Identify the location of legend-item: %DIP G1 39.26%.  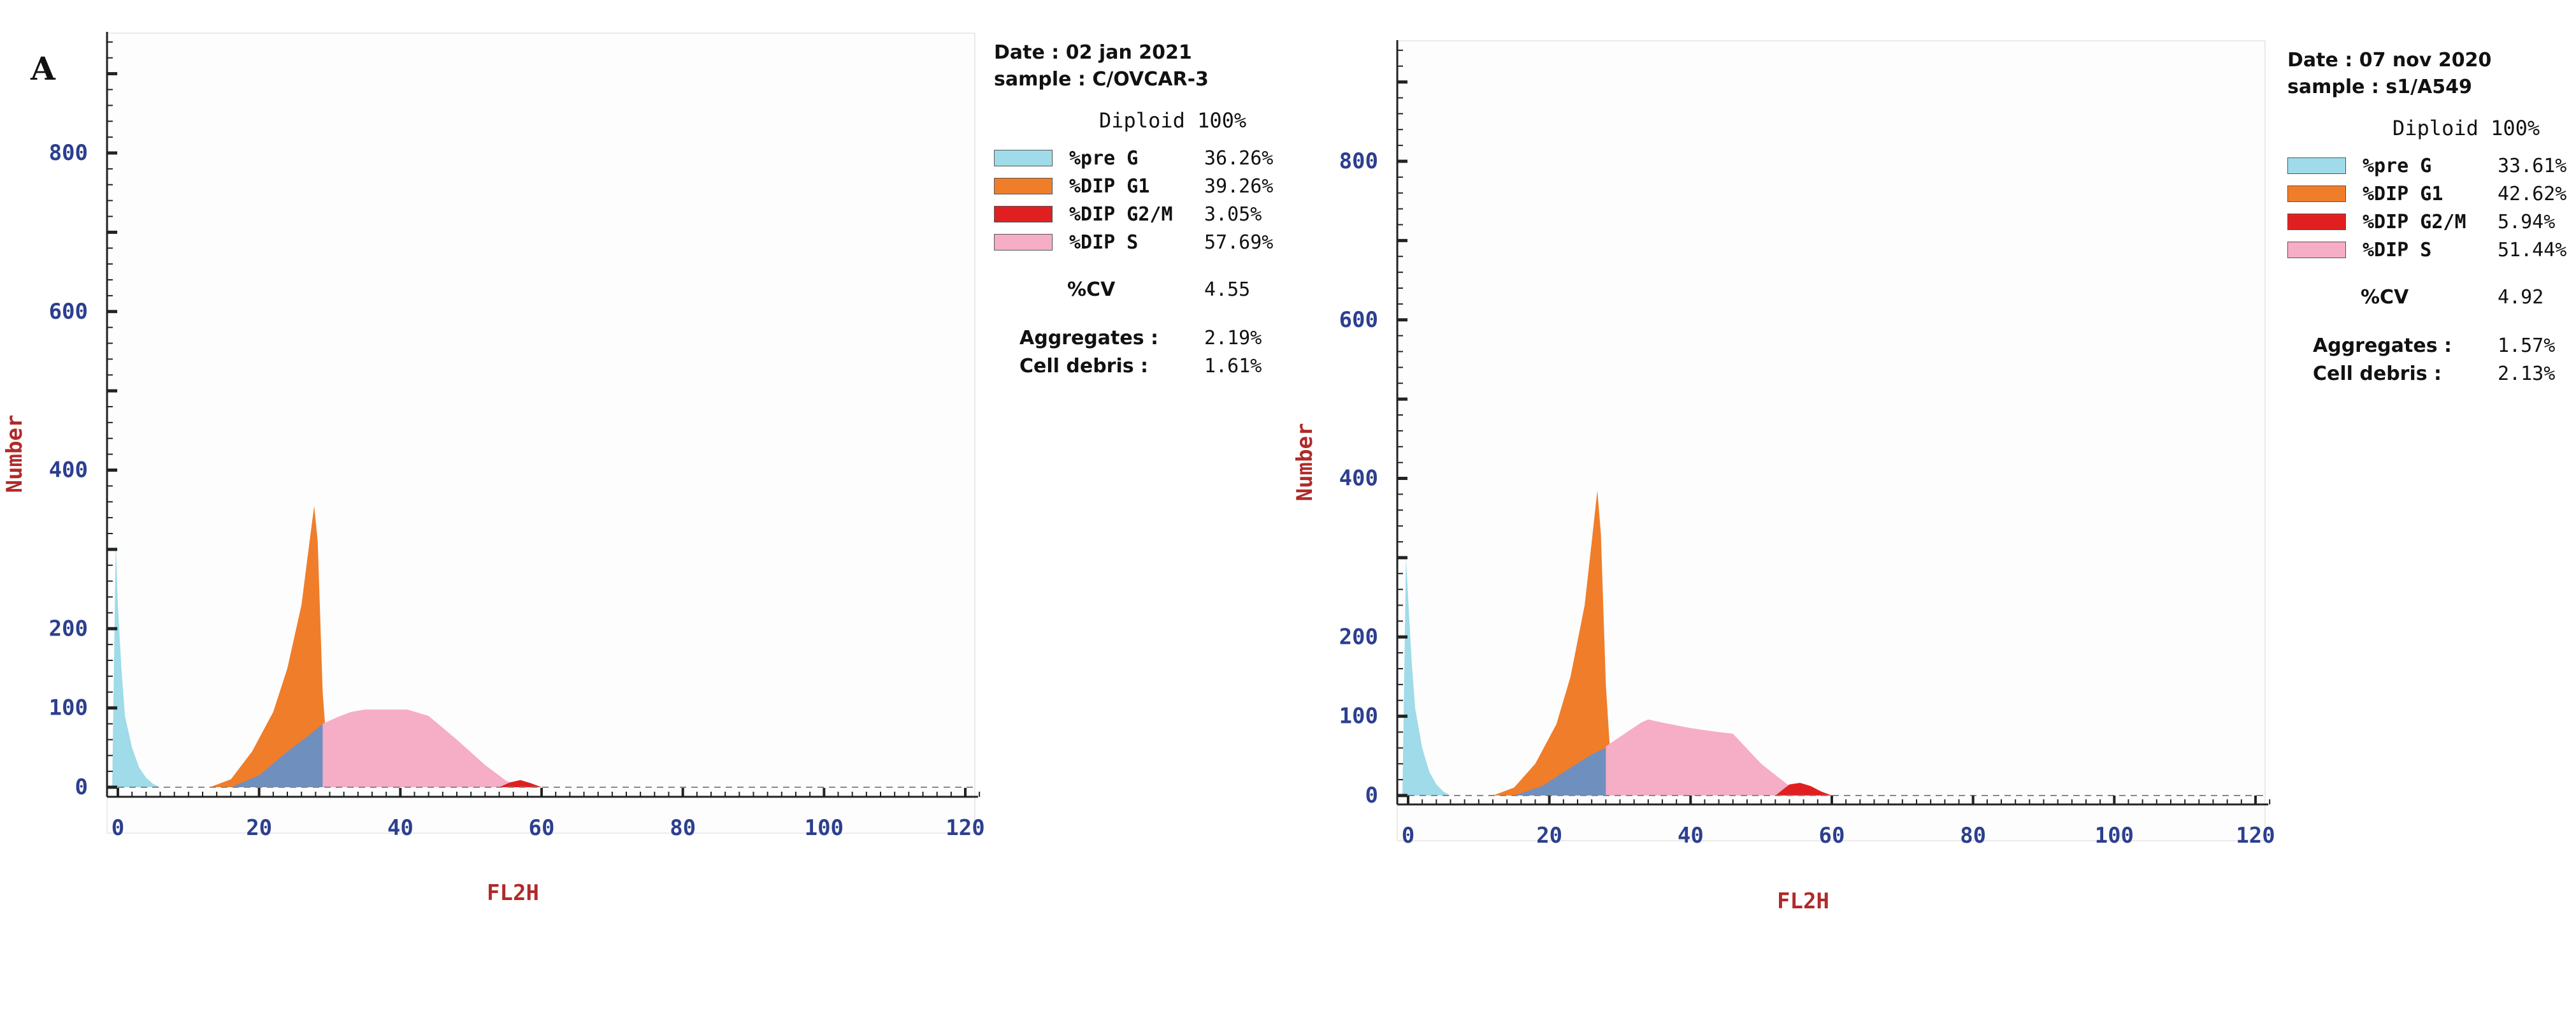
(1133, 187).